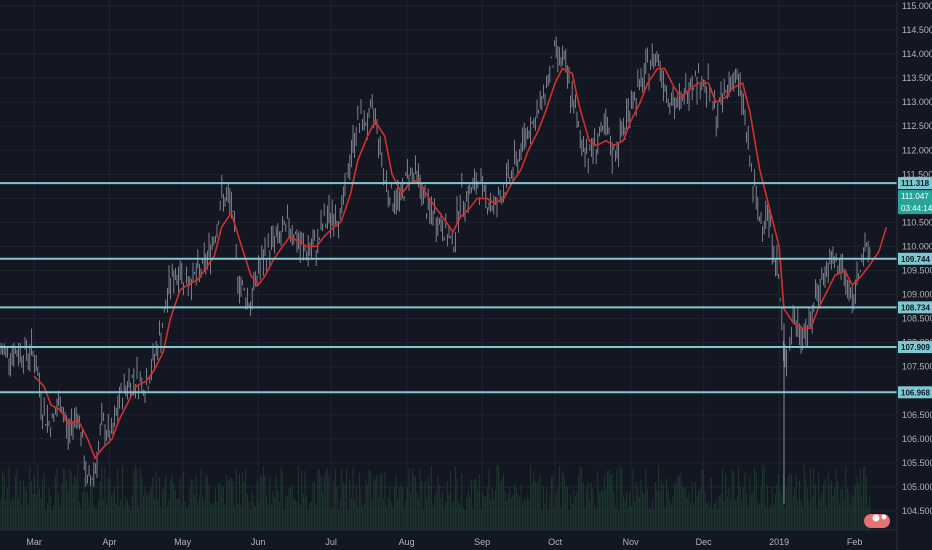 The image size is (932, 550). I want to click on y-tick-label: 107.500, so click(917, 367).